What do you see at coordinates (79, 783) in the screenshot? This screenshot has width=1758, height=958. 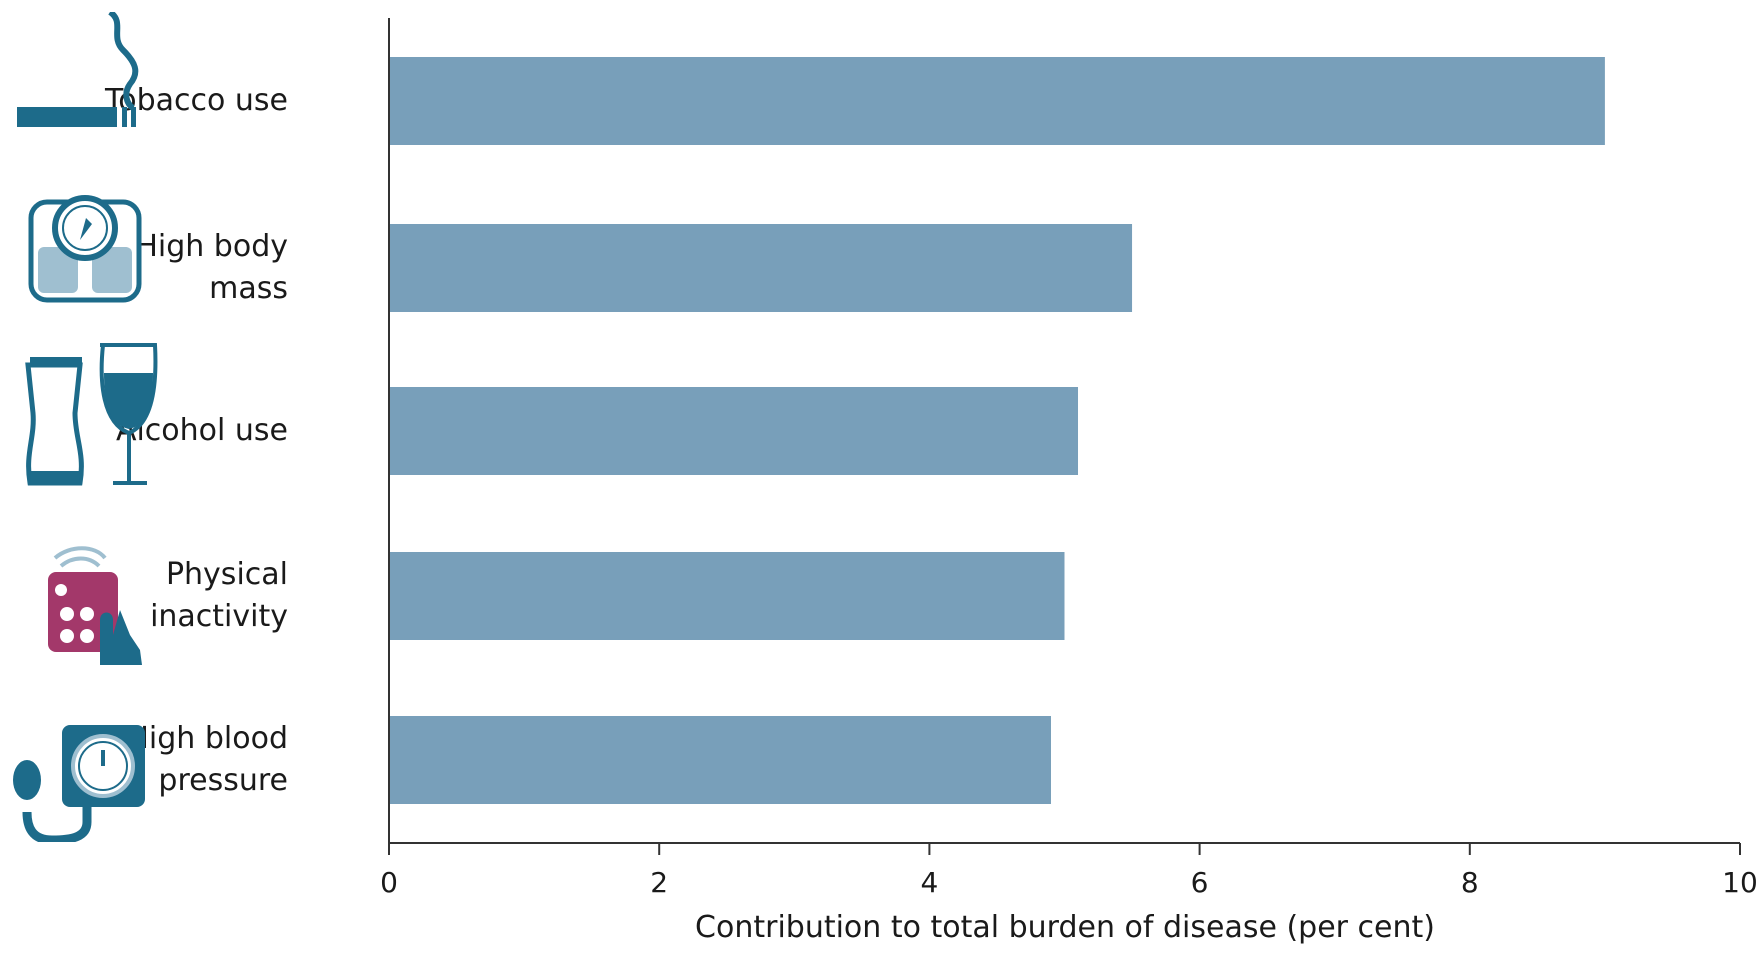 I see `blood-pressure-monitor-icon` at bounding box center [79, 783].